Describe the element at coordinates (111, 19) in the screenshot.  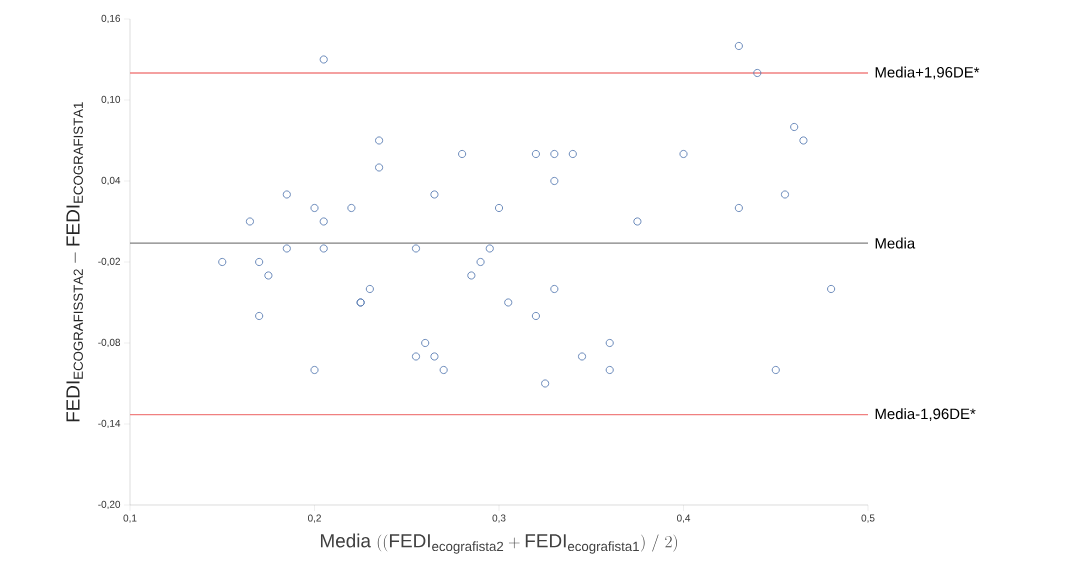
I see `y-tick-label: 0,16` at that location.